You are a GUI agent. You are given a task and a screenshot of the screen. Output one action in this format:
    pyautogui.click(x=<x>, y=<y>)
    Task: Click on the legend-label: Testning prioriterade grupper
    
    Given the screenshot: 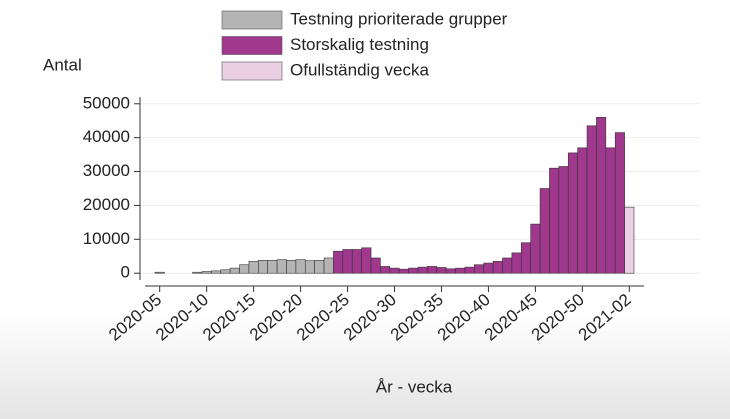 What is the action you would take?
    pyautogui.click(x=399, y=18)
    